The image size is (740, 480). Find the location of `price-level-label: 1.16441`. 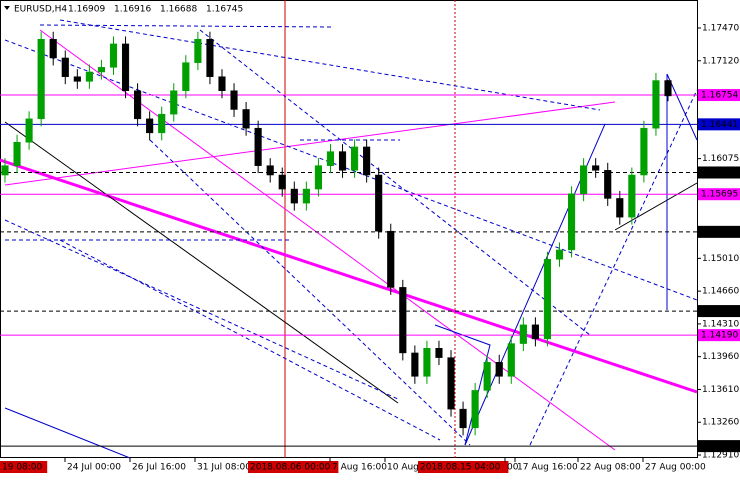

price-level-label: 1.16441 is located at coordinates (719, 125).